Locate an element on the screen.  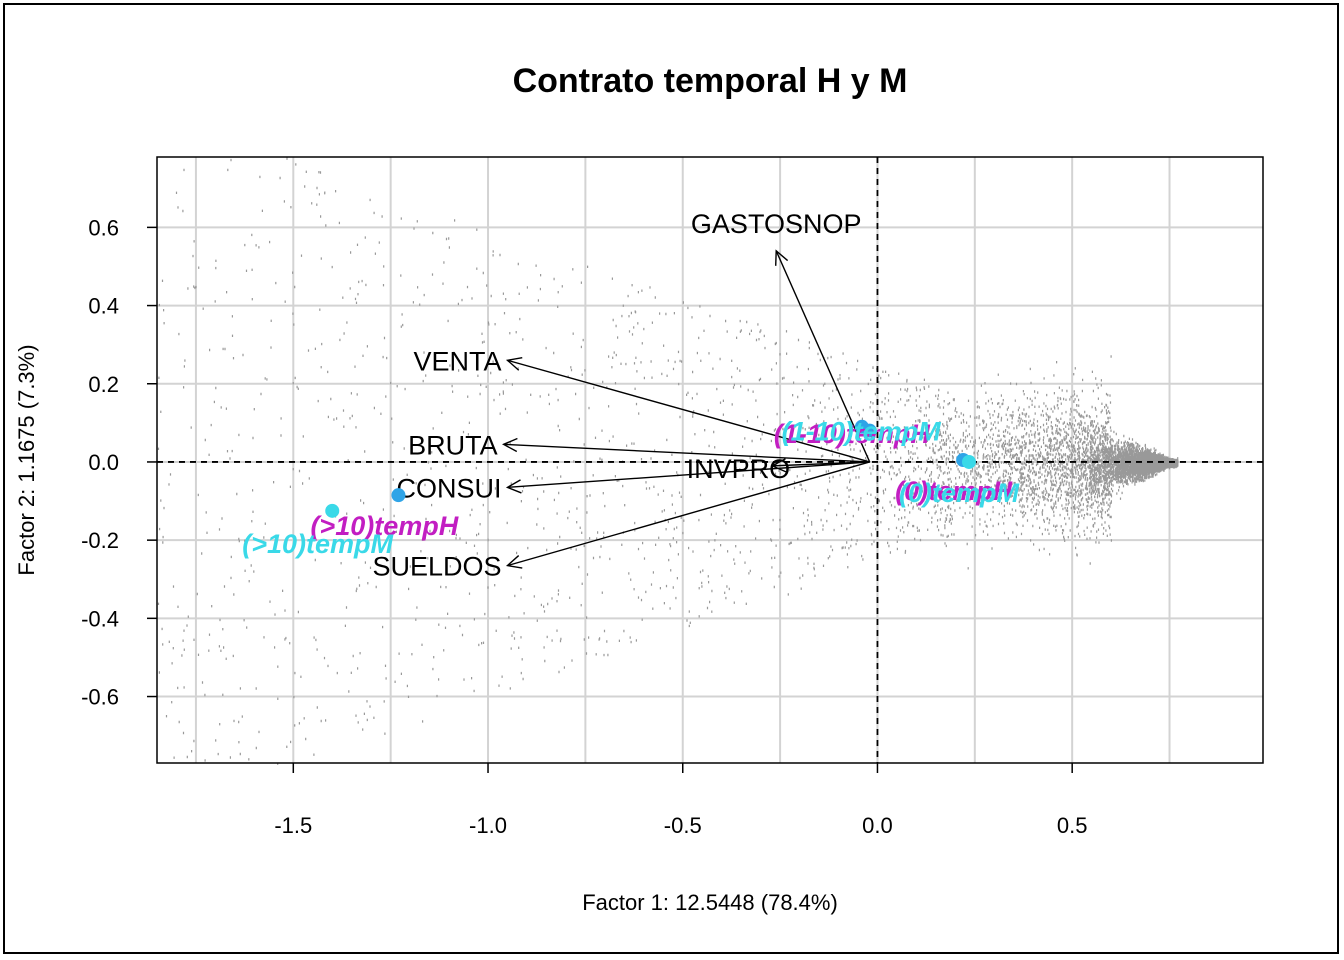
category-label: (0)tempH is located at coordinates (954, 491).